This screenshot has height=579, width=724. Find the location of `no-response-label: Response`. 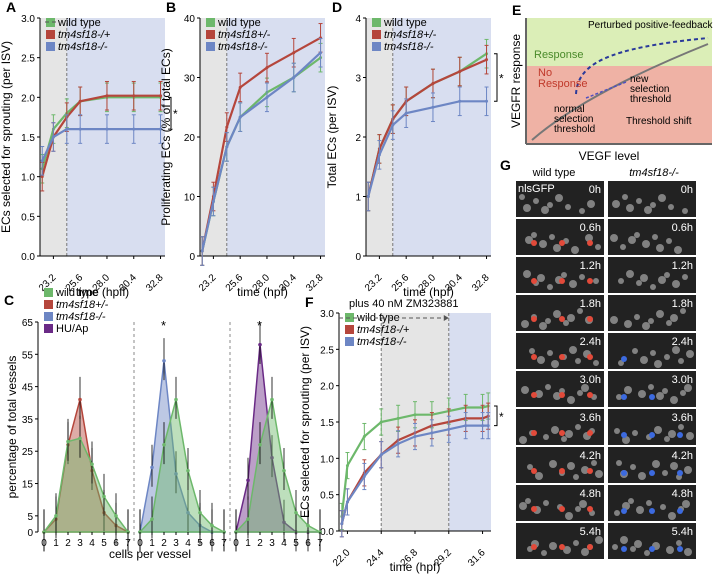

no-response-label: Response is located at coordinates (563, 84).